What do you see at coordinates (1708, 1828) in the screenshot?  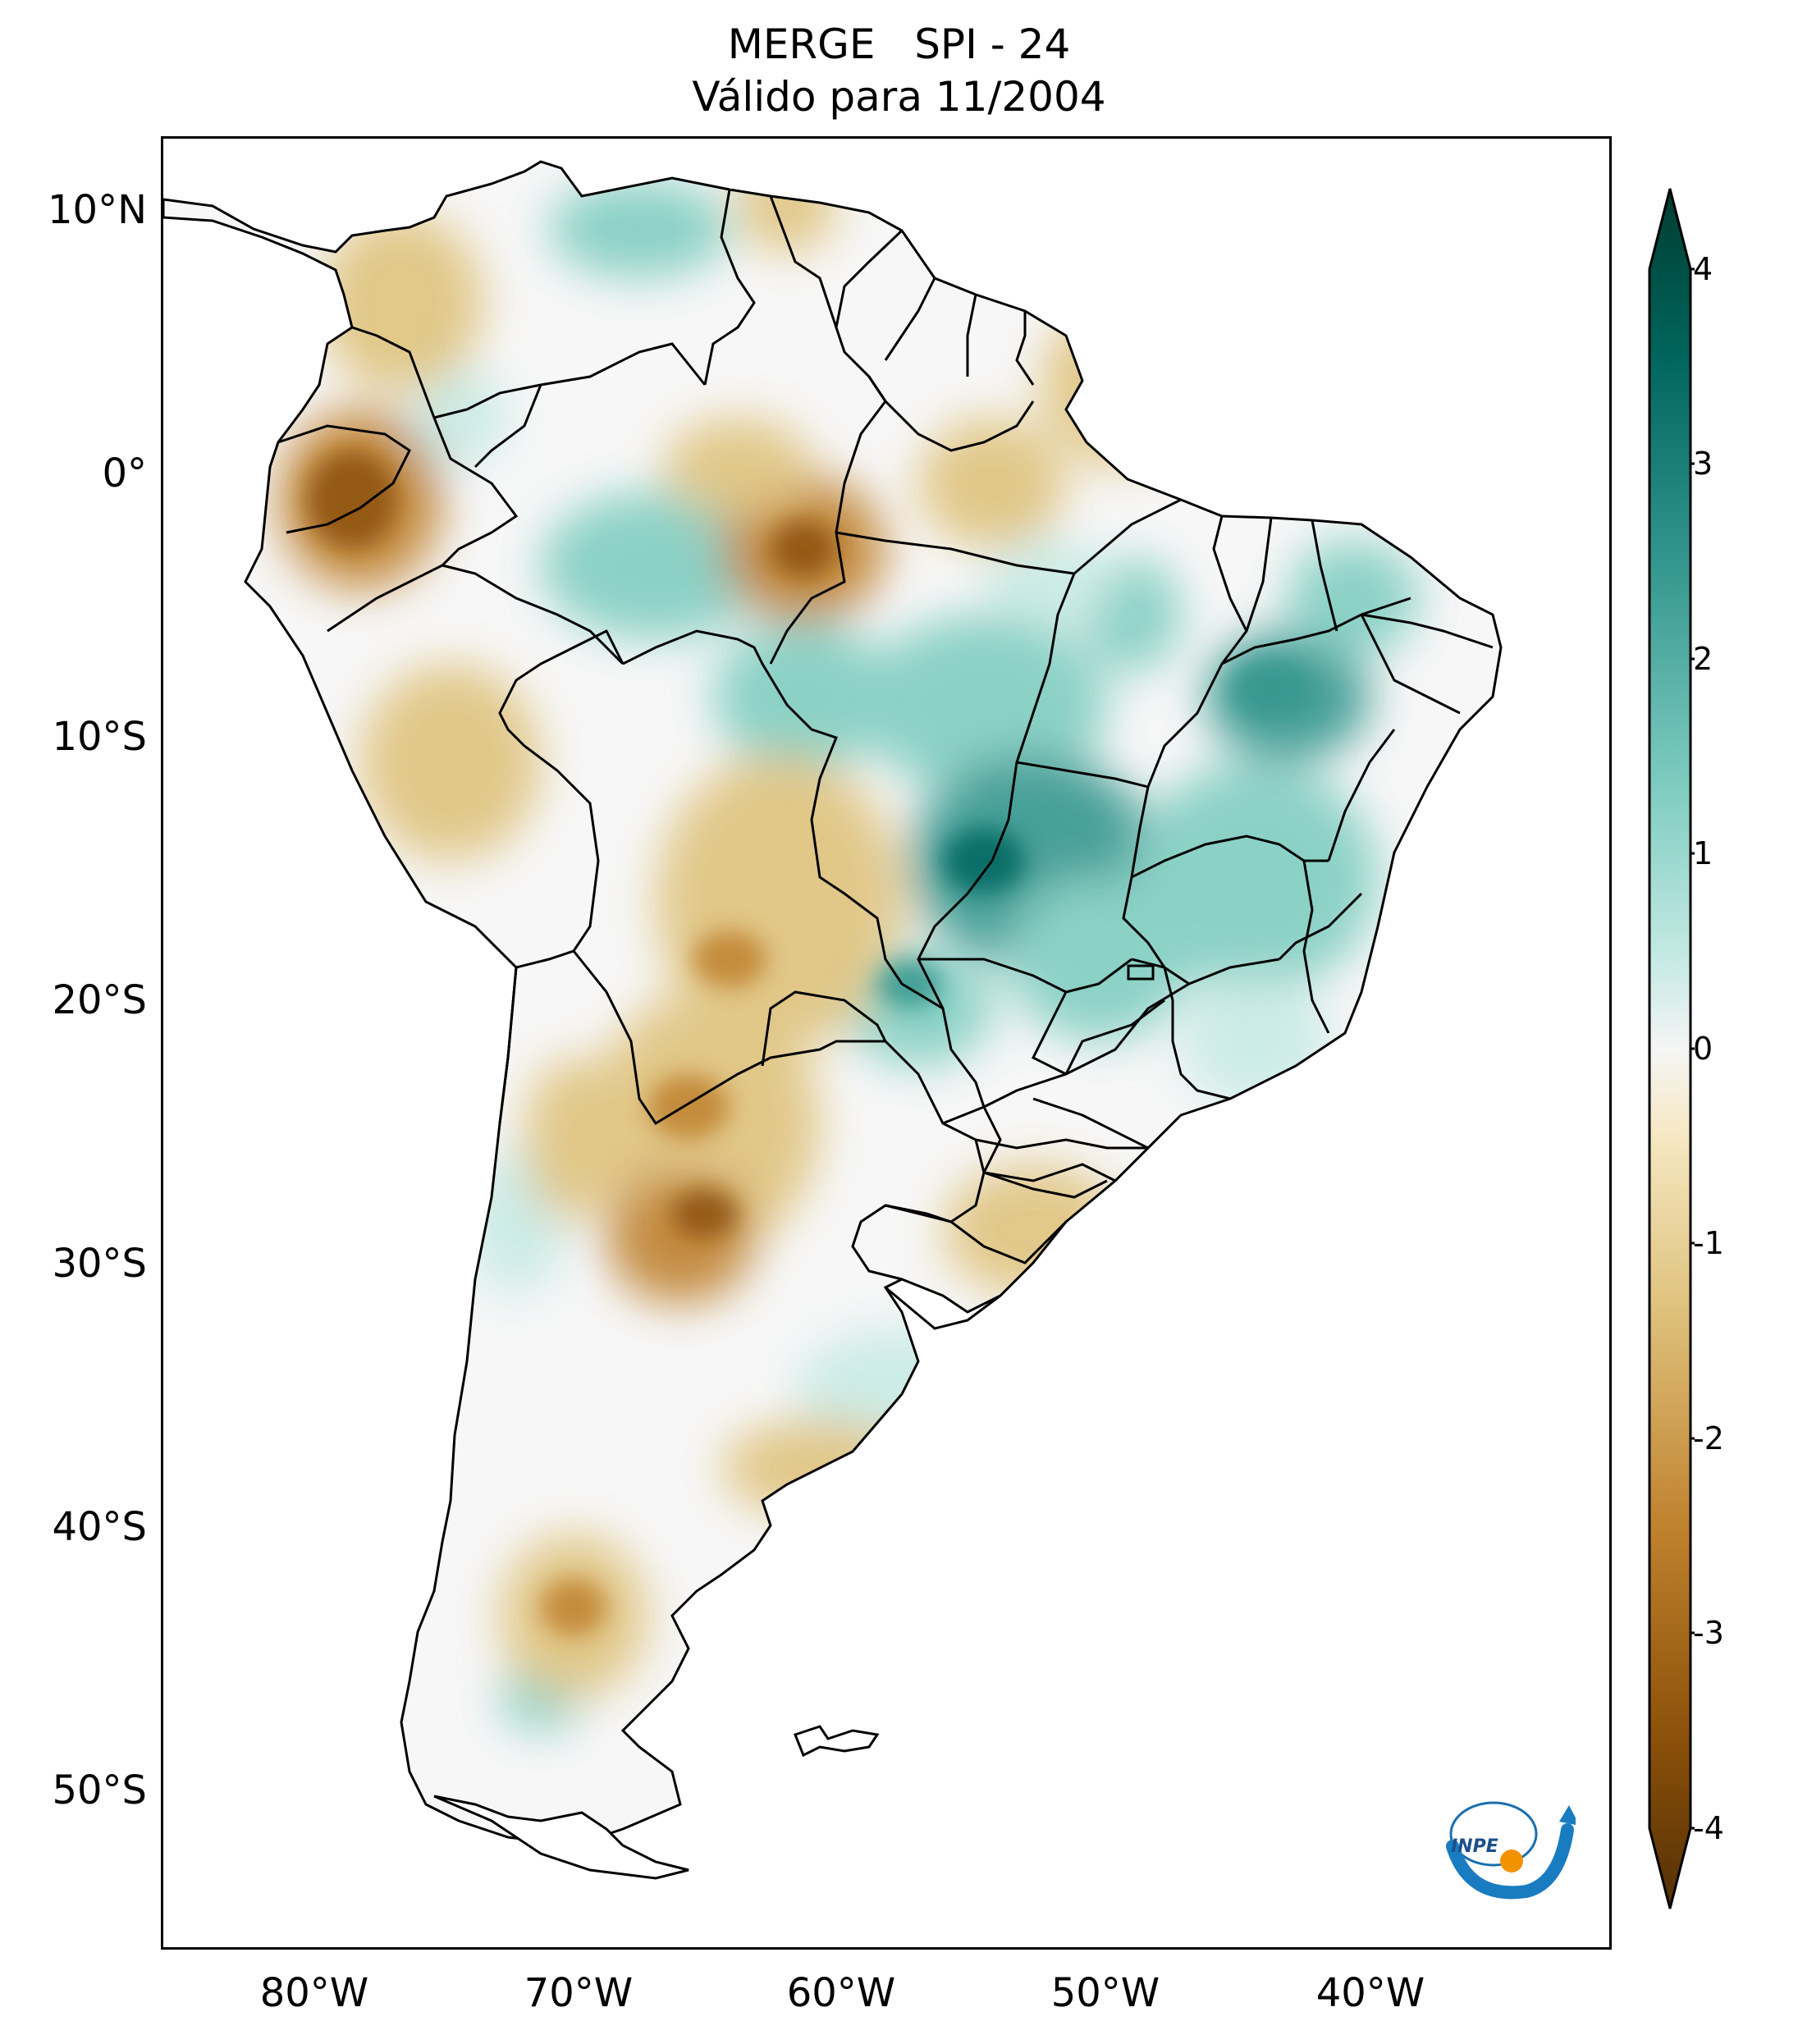 I see `colorbar-label-neg4: -4` at bounding box center [1708, 1828].